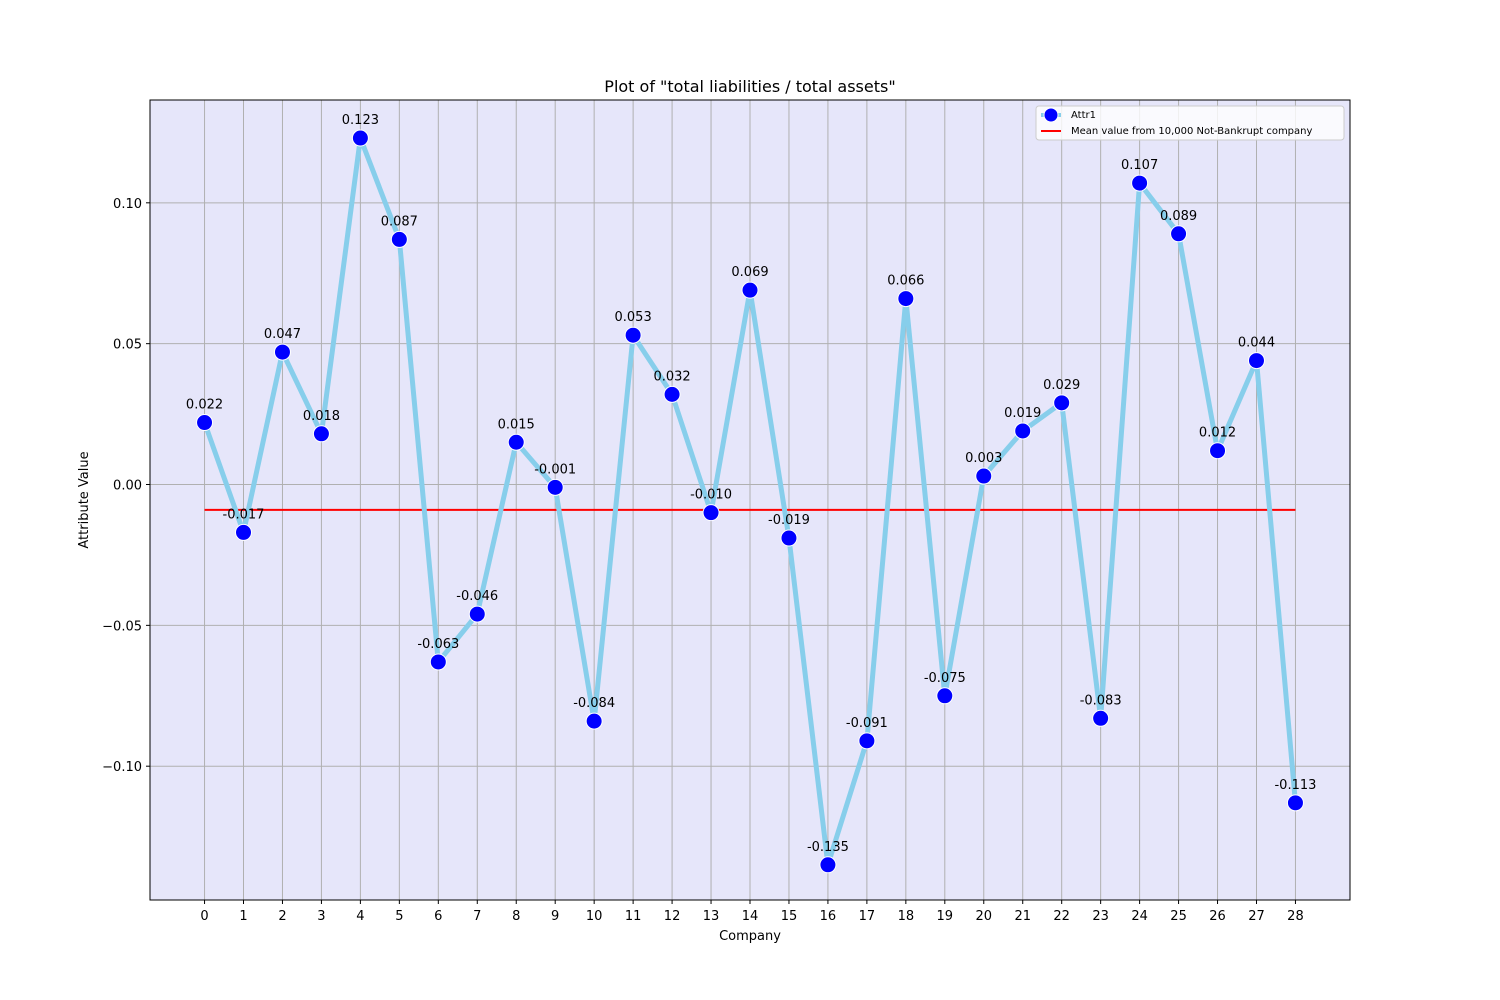  What do you see at coordinates (750, 936) in the screenshot?
I see `x-axis-label: Company` at bounding box center [750, 936].